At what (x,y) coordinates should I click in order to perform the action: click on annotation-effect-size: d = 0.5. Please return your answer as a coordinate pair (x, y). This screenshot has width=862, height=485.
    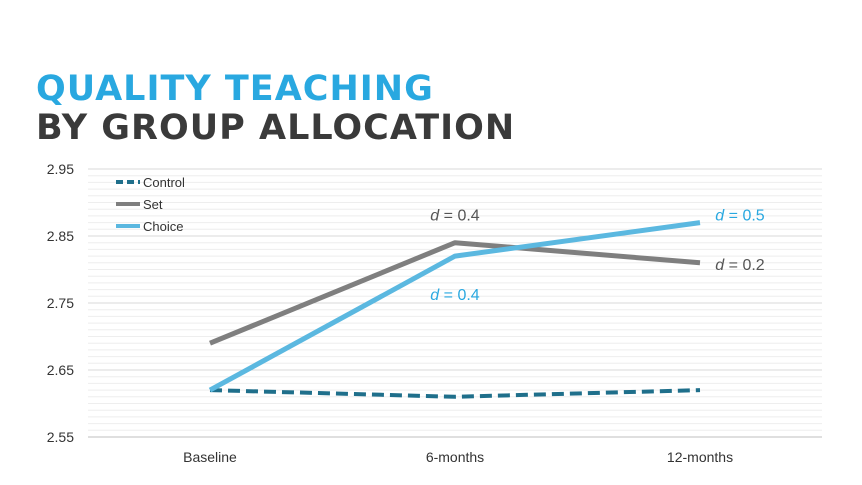
    Looking at the image, I should click on (739, 216).